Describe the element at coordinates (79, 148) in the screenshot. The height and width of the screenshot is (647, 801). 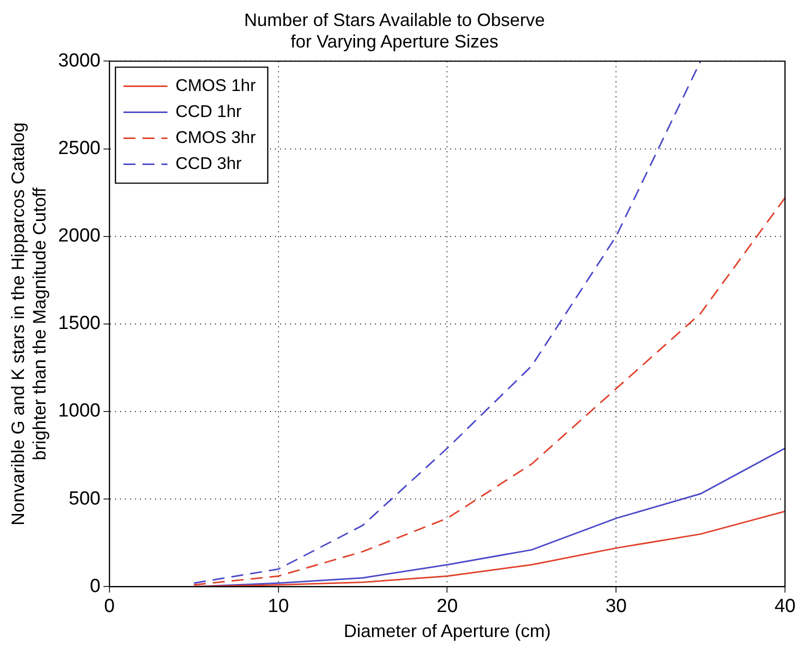
I see `y-tick-label: 2500` at that location.